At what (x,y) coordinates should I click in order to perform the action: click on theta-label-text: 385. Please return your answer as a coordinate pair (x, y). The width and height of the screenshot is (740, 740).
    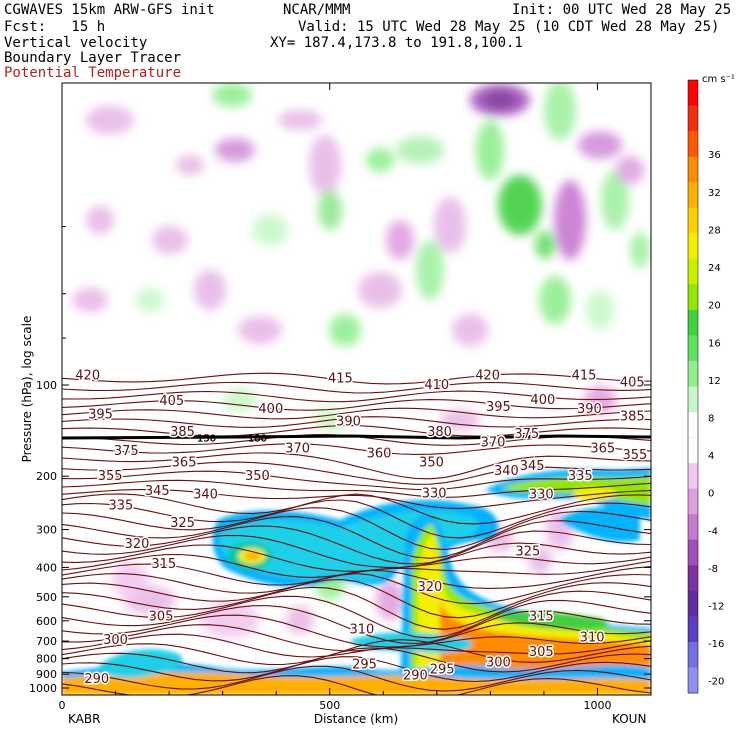
    Looking at the image, I should click on (632, 416).